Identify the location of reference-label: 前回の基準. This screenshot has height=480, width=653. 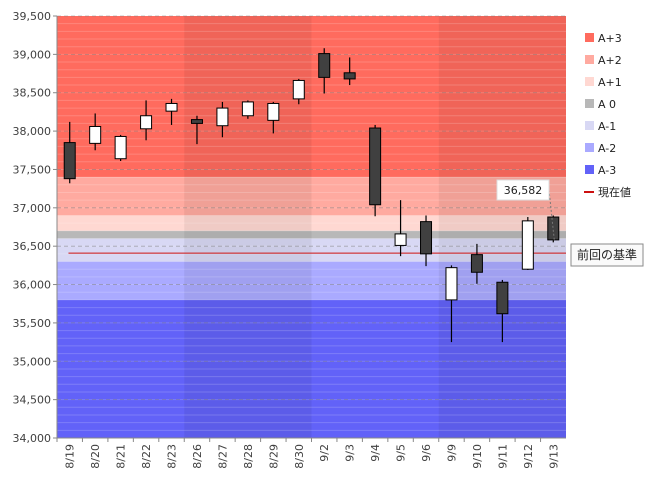
(607, 254).